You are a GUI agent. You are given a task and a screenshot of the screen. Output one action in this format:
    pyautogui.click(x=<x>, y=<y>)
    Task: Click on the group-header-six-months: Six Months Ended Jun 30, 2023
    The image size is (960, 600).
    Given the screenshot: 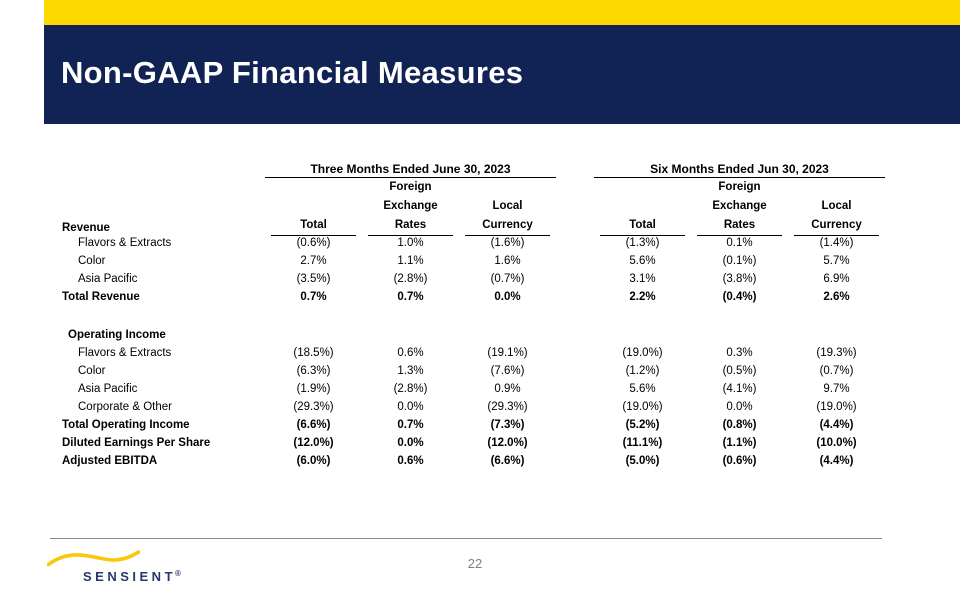 What is the action you would take?
    pyautogui.click(x=739, y=170)
    